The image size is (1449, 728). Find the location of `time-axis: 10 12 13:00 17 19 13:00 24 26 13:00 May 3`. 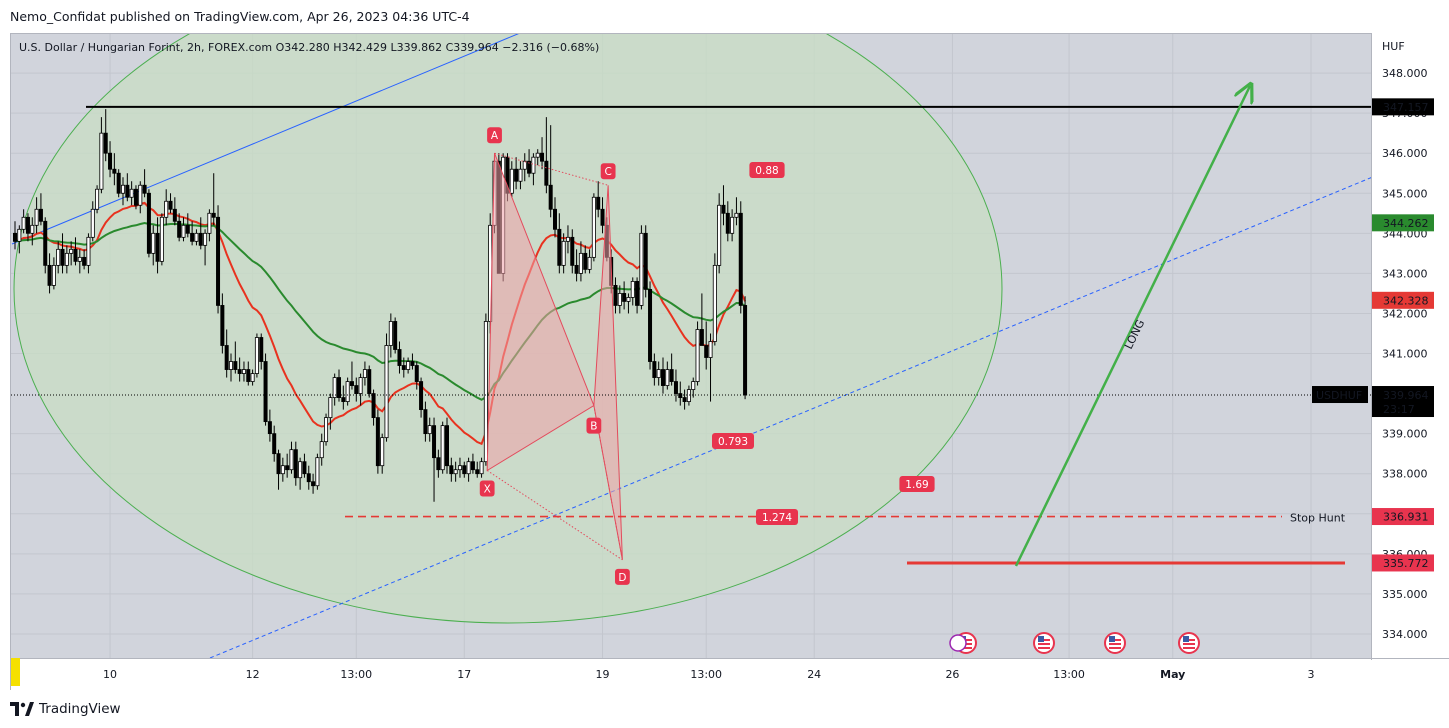

time-axis: 10 12 13:00 17 19 13:00 24 26 13:00 May 3 is located at coordinates (708, 674).